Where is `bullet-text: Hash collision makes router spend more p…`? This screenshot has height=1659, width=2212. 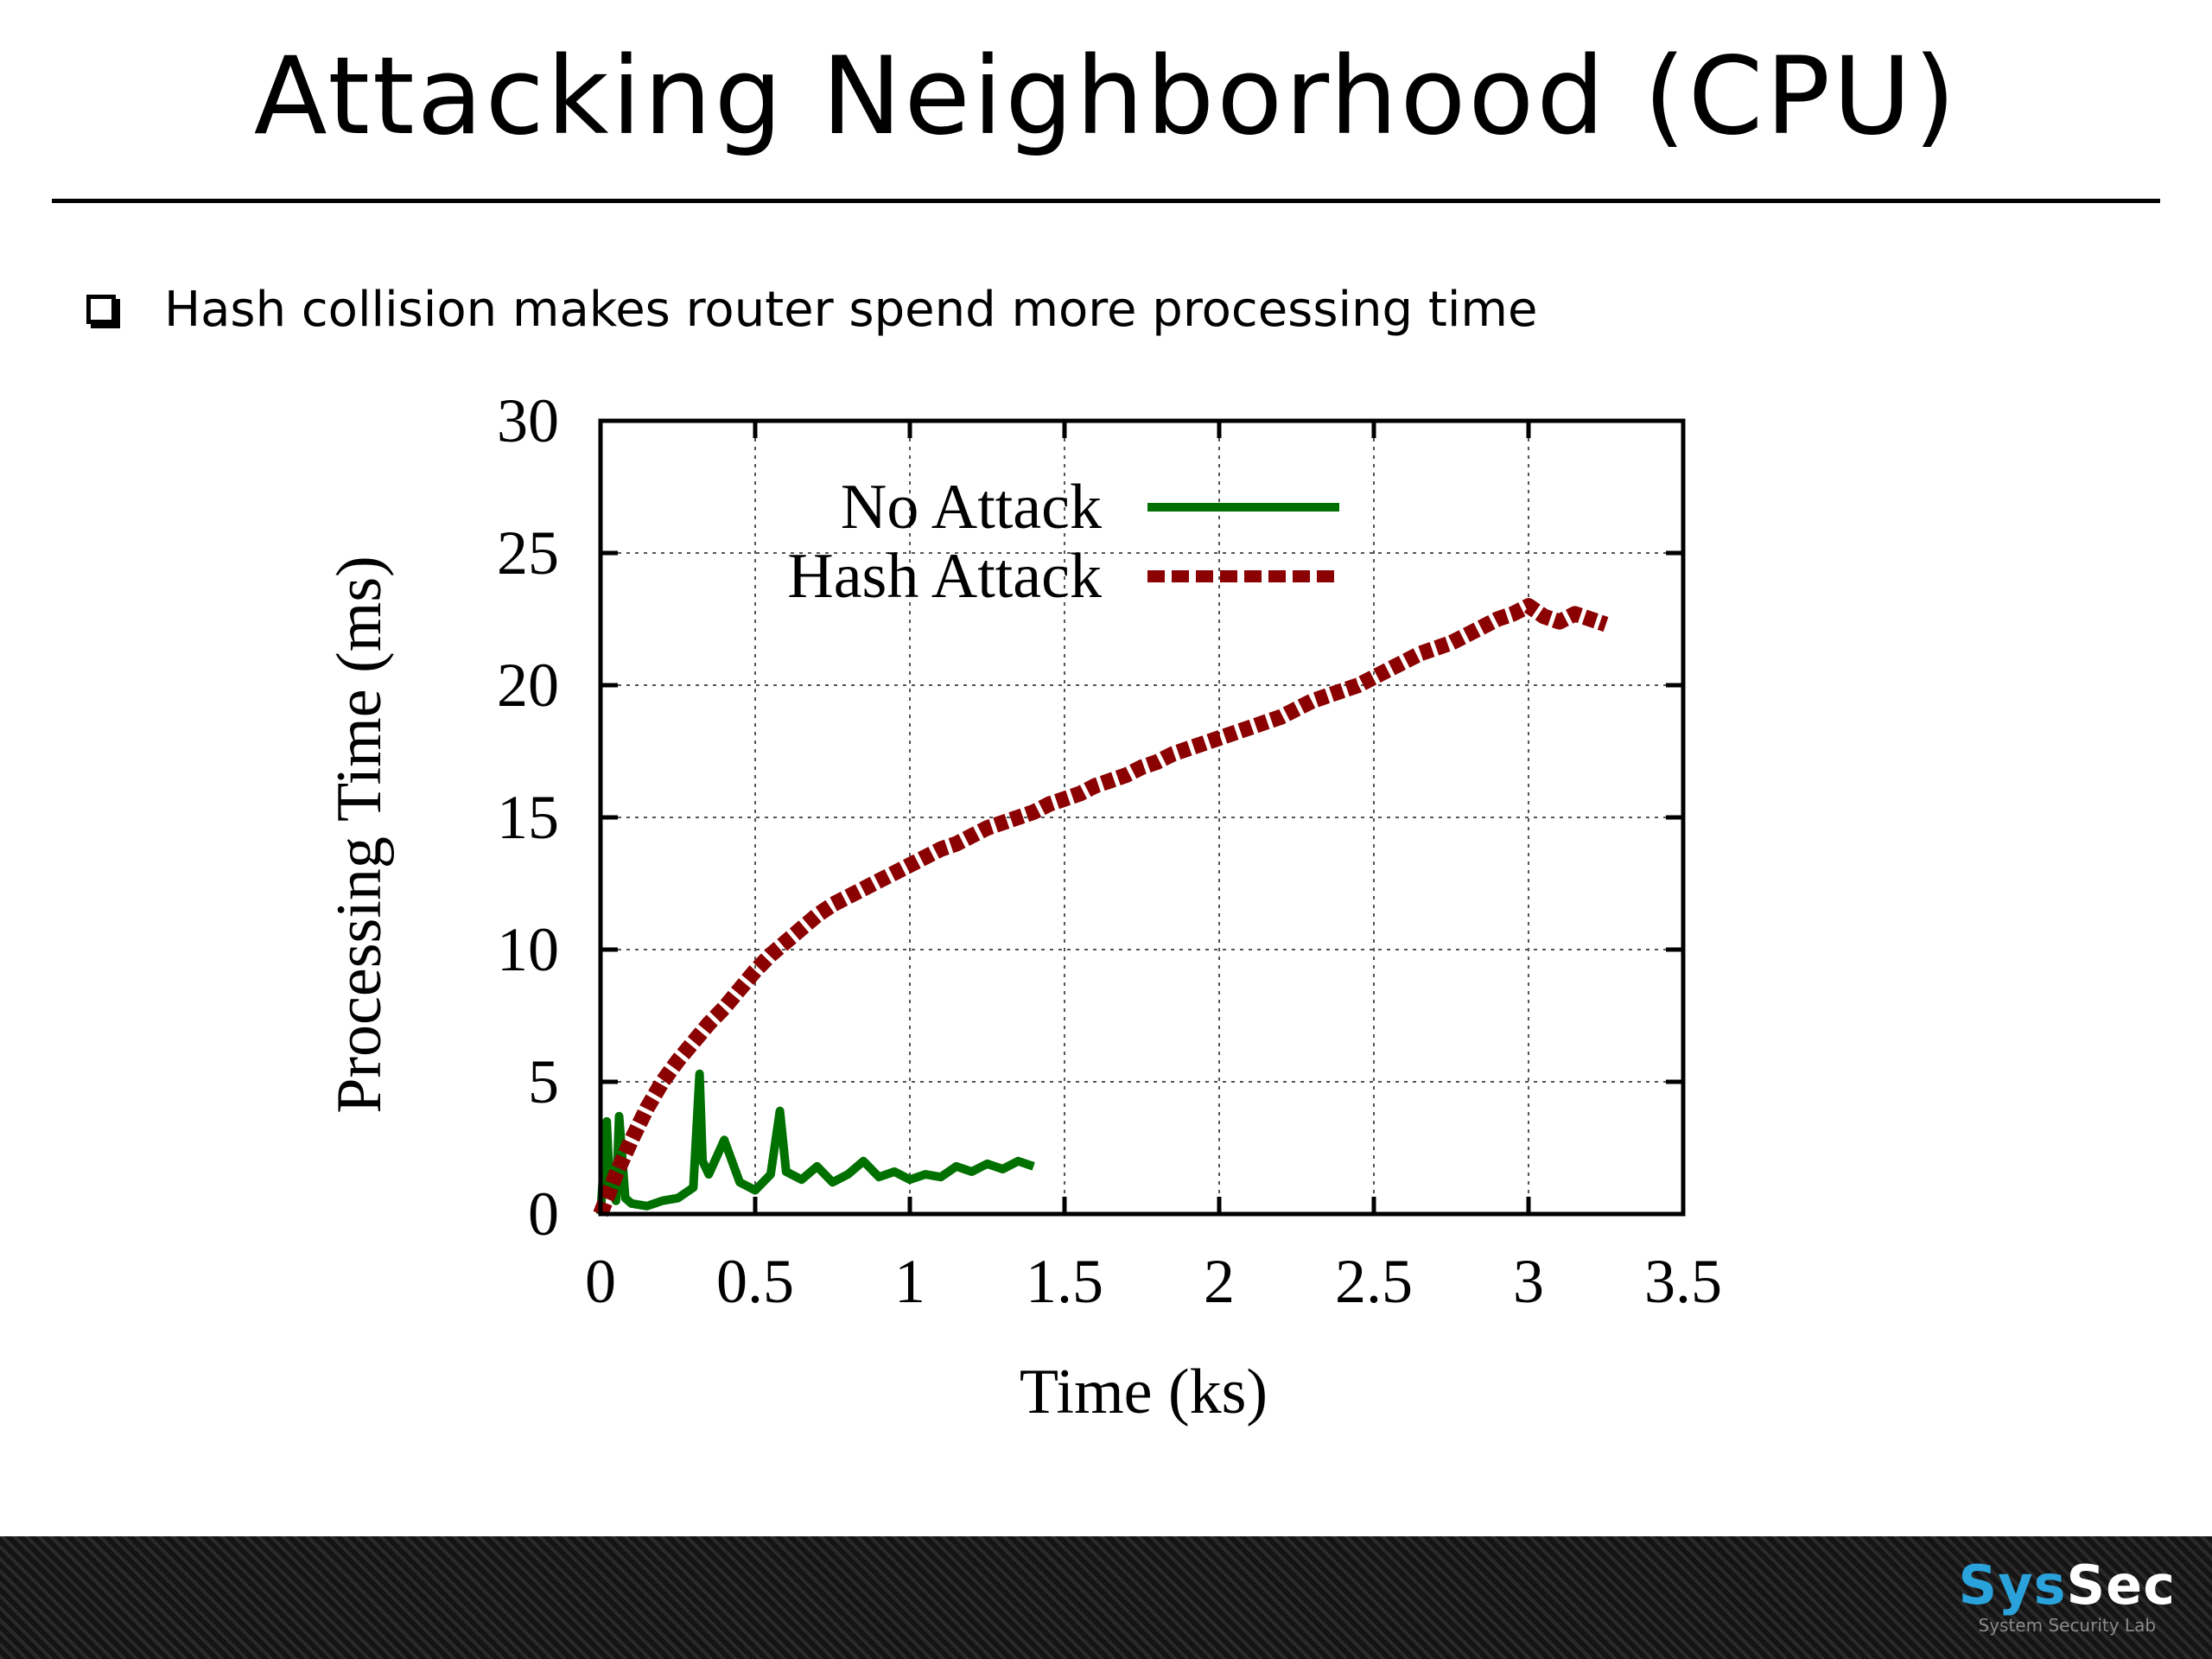
bullet-text: Hash collision makes router spend more p… is located at coordinates (851, 309).